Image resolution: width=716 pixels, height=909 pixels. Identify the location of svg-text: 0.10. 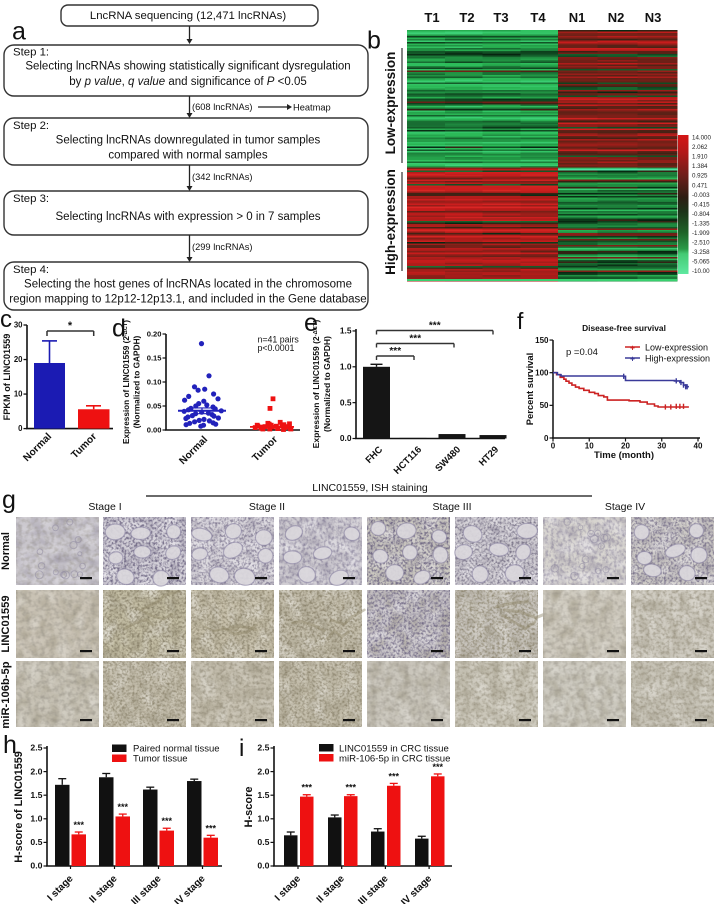
(154, 382).